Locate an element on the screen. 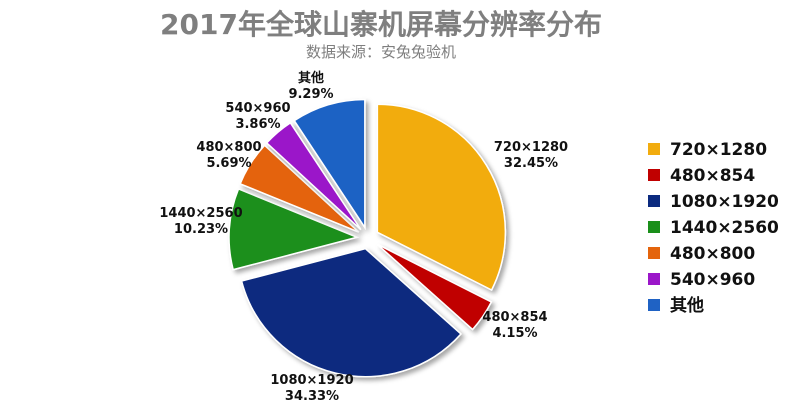 Image resolution: width=800 pixels, height=410 pixels. slice-label-3: 1440×2560 10.23% is located at coordinates (200, 221).